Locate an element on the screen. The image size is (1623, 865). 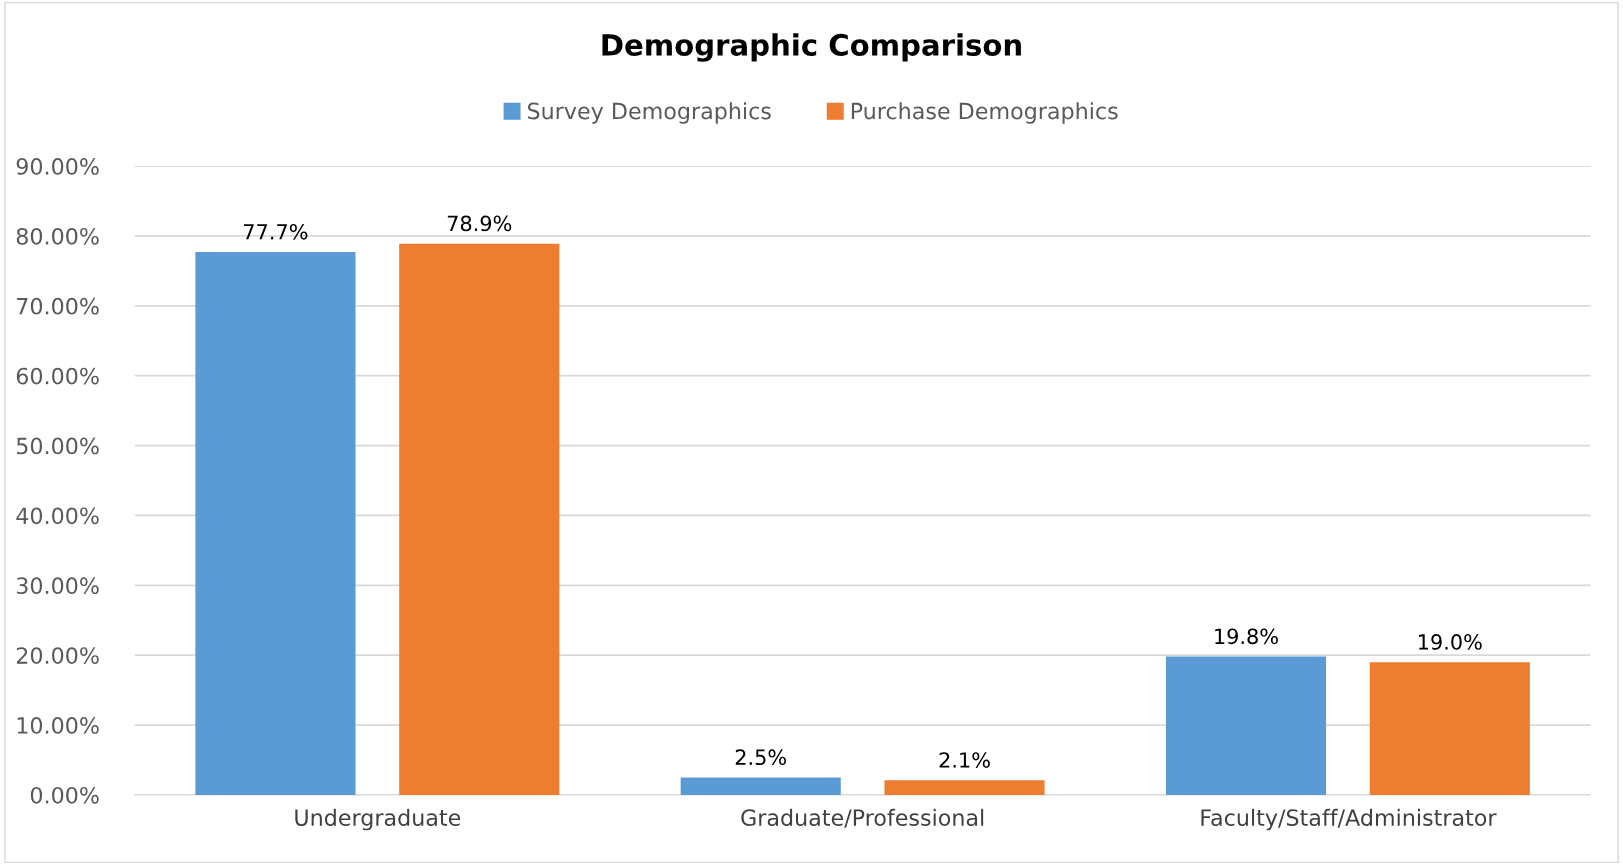
x-tick-label: Graduate/Professional is located at coordinates (862, 818).